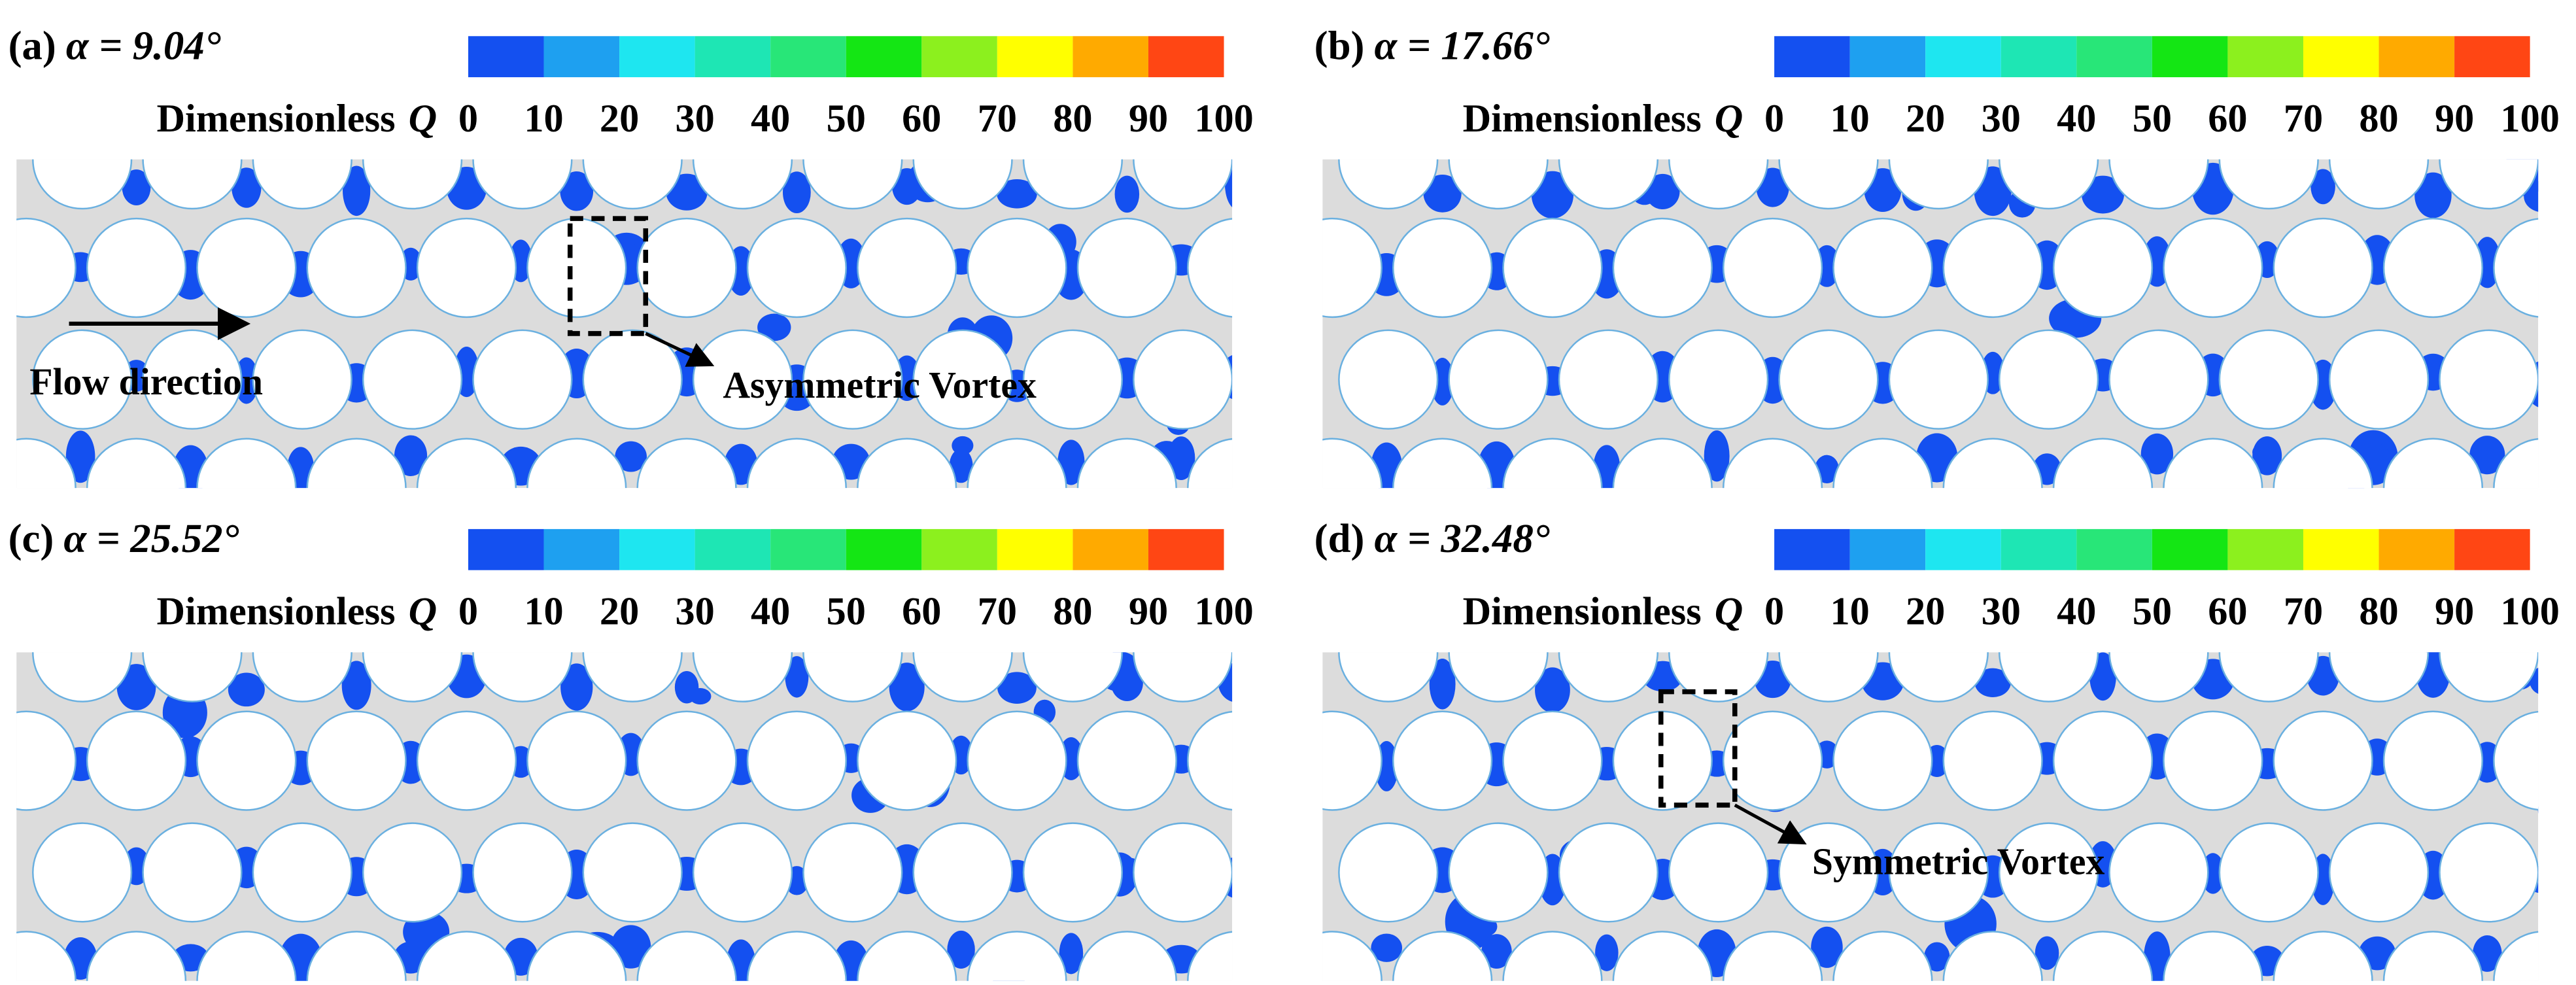  What do you see at coordinates (115, 45) in the screenshot?
I see `panel-title: (a) α = 9.04°` at bounding box center [115, 45].